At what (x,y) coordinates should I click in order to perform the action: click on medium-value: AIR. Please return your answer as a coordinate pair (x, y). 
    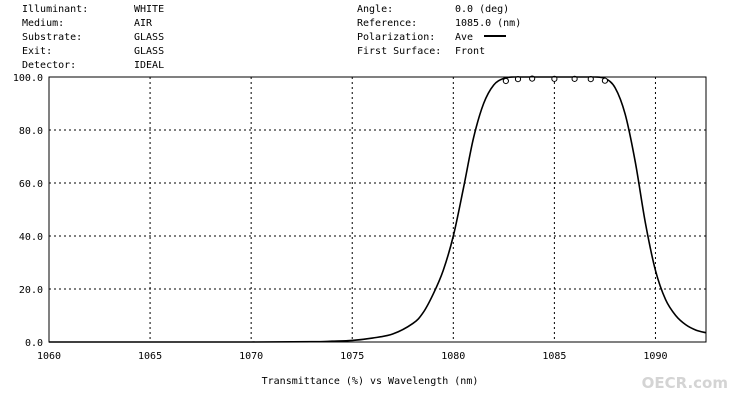
    Looking at the image, I should click on (143, 23).